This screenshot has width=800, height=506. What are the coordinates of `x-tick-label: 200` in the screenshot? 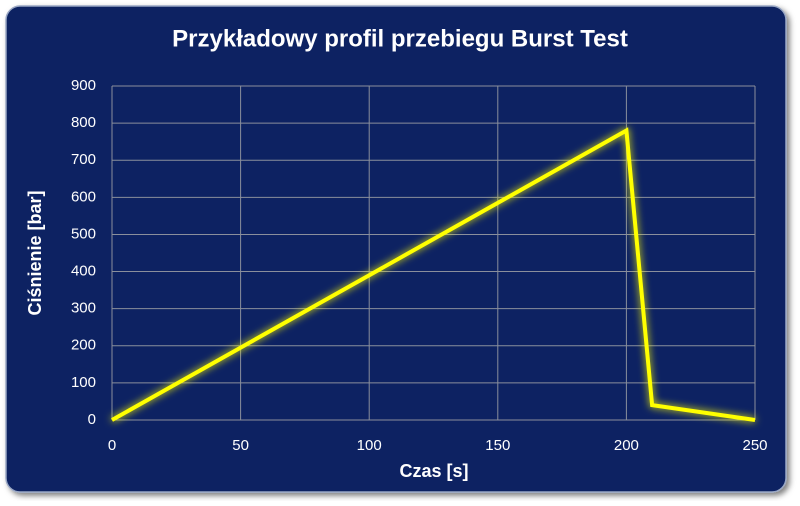 It's located at (626, 445).